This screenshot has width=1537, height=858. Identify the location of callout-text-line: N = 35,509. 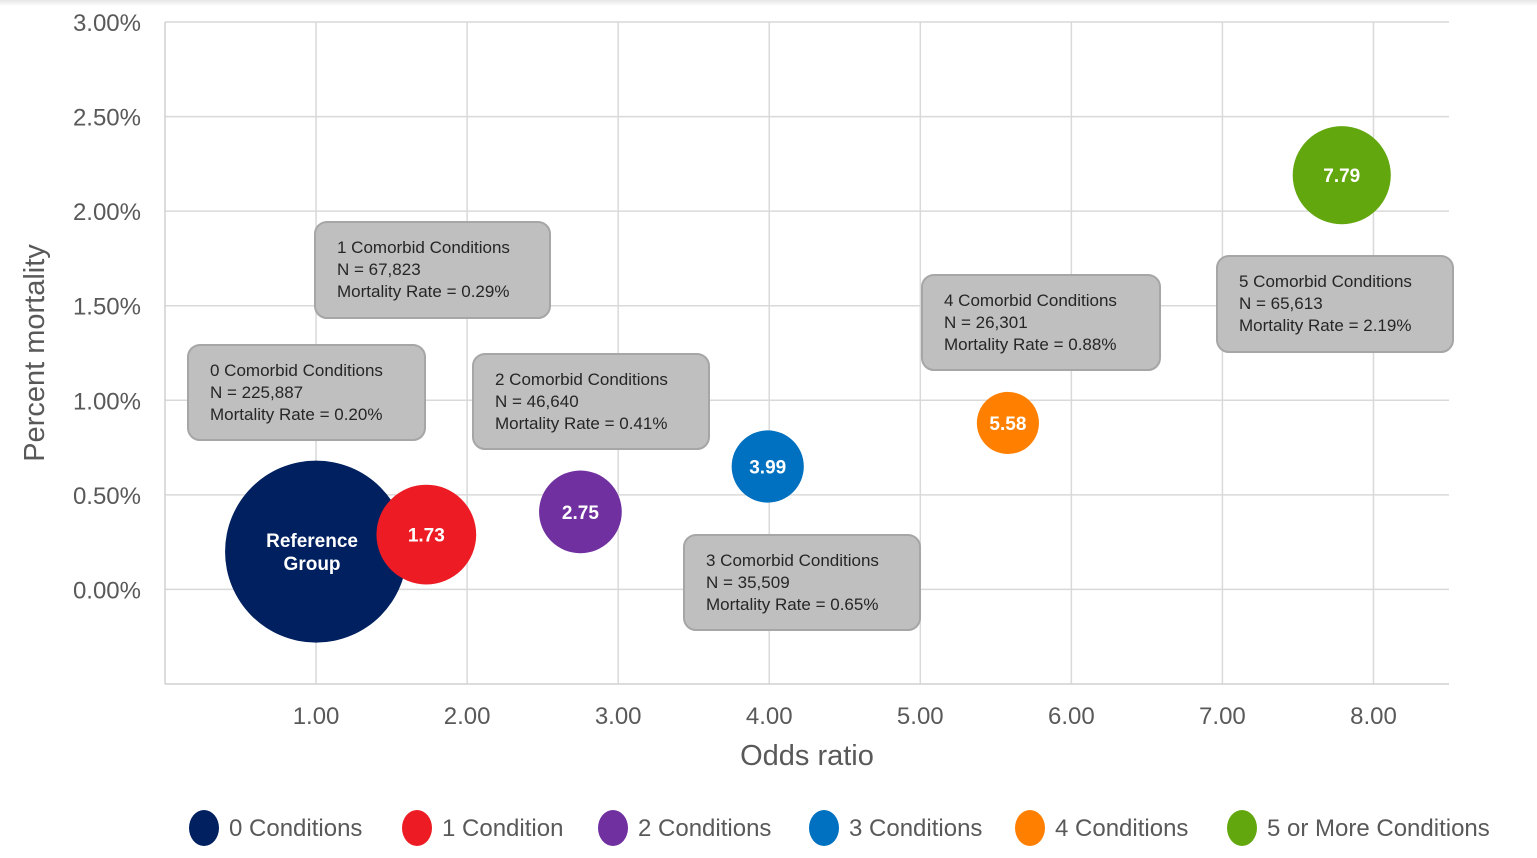
(748, 582).